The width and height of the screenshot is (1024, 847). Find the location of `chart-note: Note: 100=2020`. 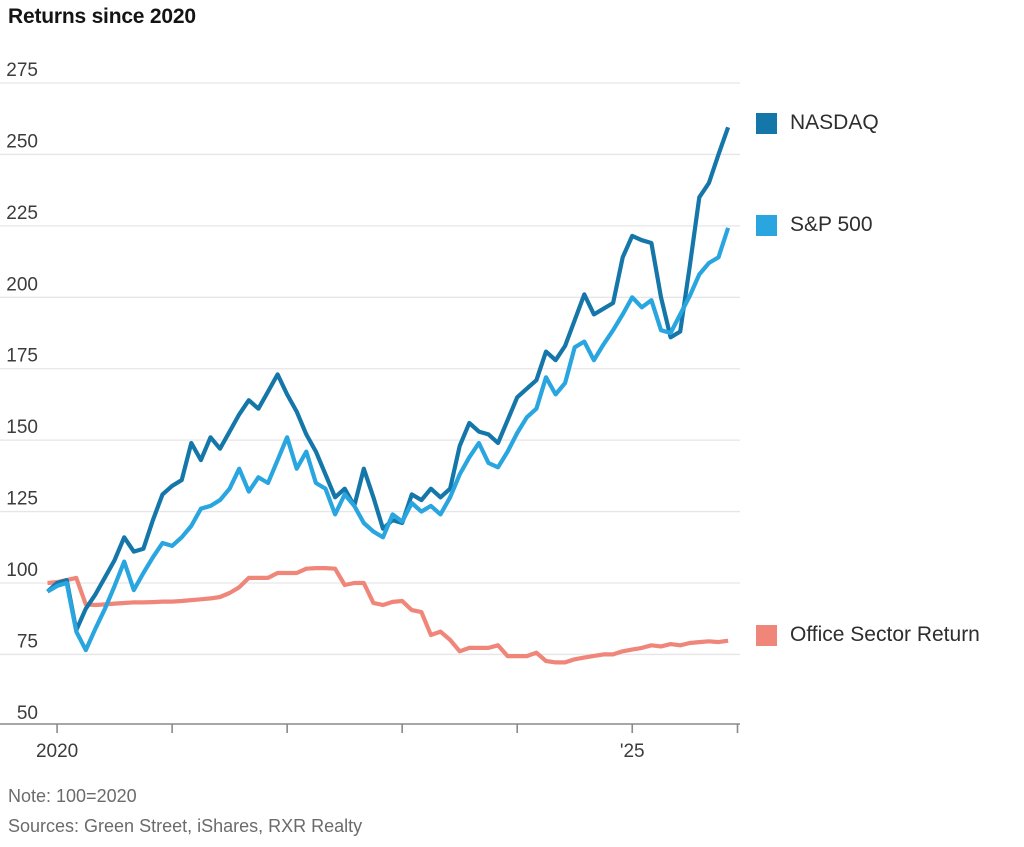

chart-note: Note: 100=2020 is located at coordinates (72, 796).